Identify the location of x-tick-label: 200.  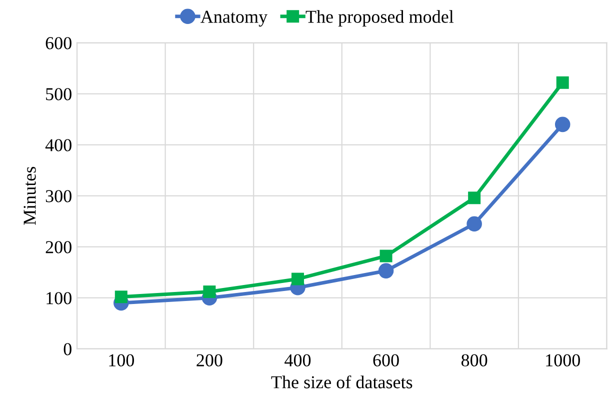
(209, 360).